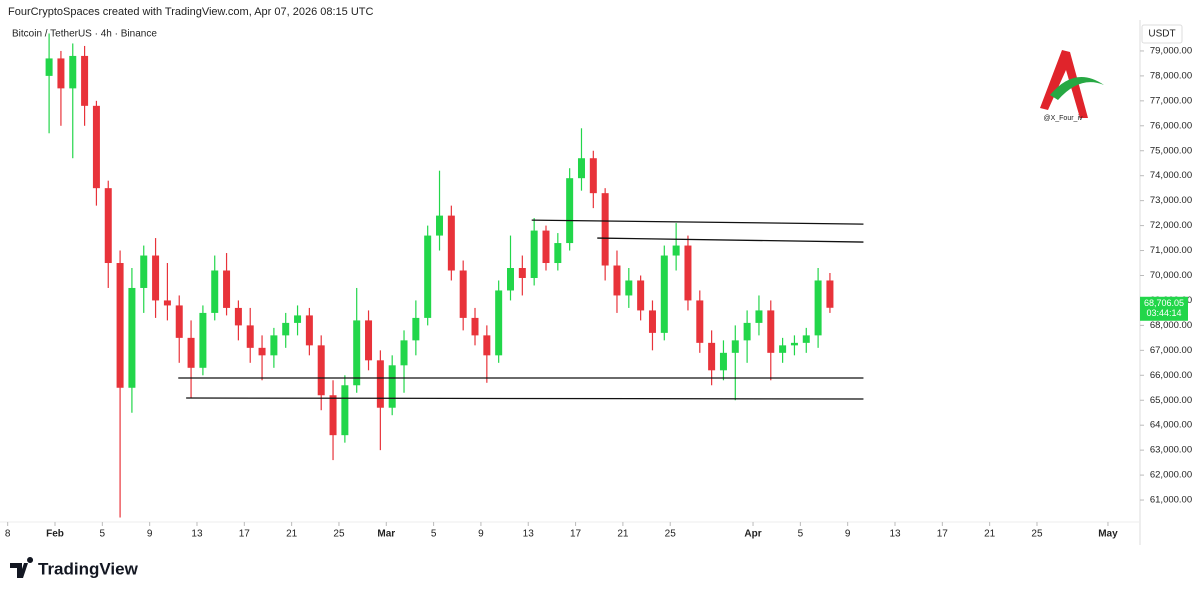 This screenshot has width=1200, height=593. Describe the element at coordinates (1171, 475) in the screenshot. I see `y-tick-label: 62,000.00` at that location.